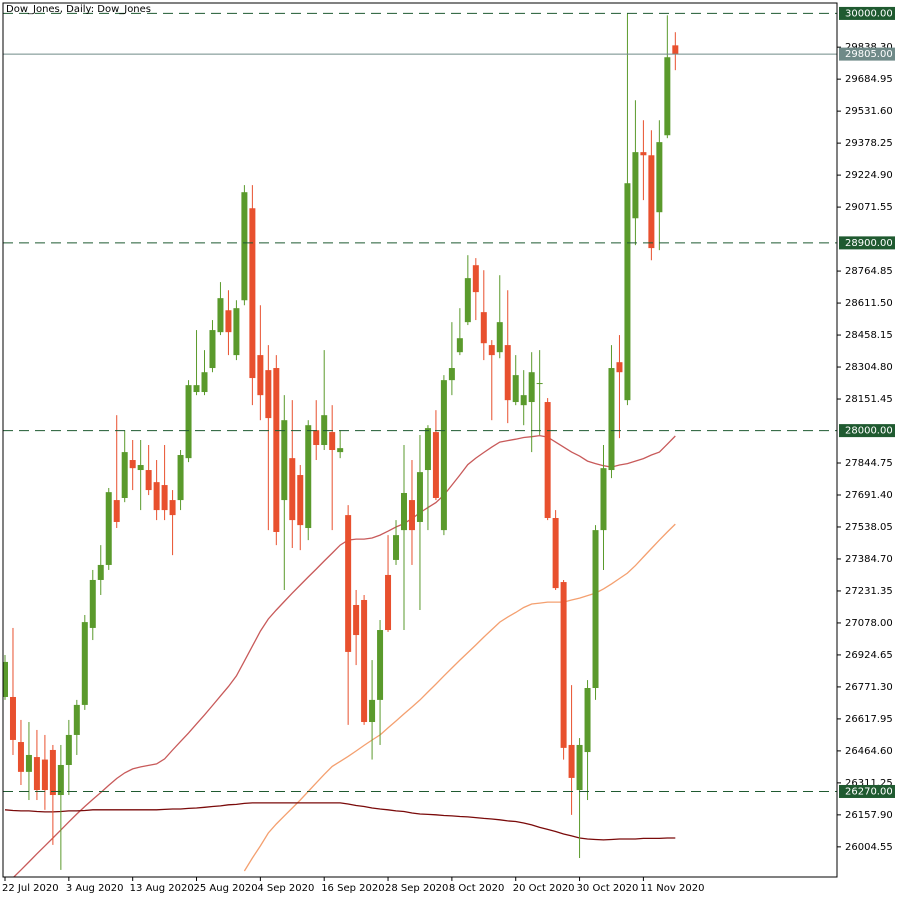 The image size is (900, 900). What do you see at coordinates (869, 527) in the screenshot?
I see `y-tick-label: 27538.05` at bounding box center [869, 527].